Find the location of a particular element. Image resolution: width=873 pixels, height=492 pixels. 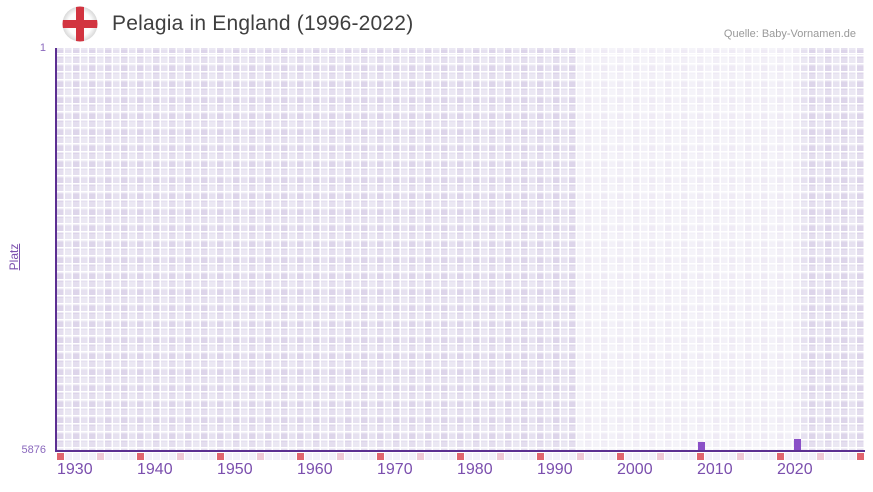

y-axis-title-link: Platz is located at coordinates (14, 257).